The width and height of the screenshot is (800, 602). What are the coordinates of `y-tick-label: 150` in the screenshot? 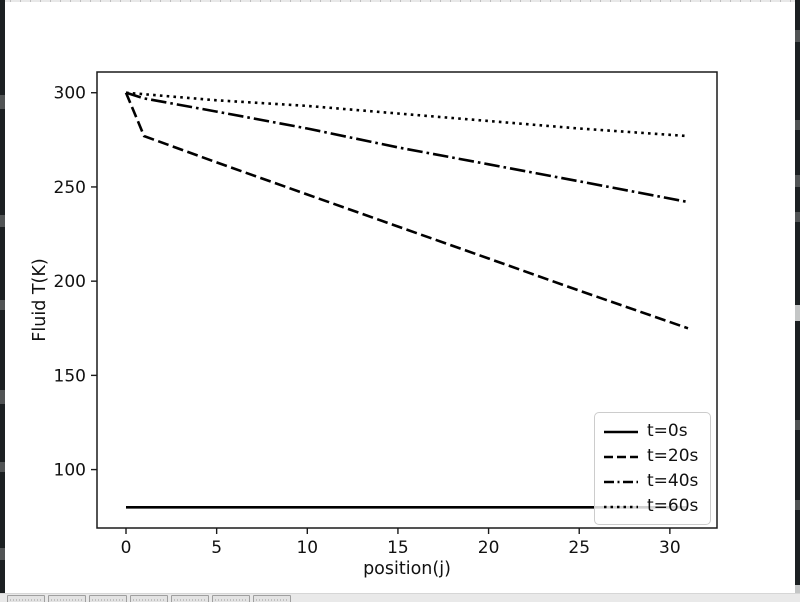 It's located at (70, 376).